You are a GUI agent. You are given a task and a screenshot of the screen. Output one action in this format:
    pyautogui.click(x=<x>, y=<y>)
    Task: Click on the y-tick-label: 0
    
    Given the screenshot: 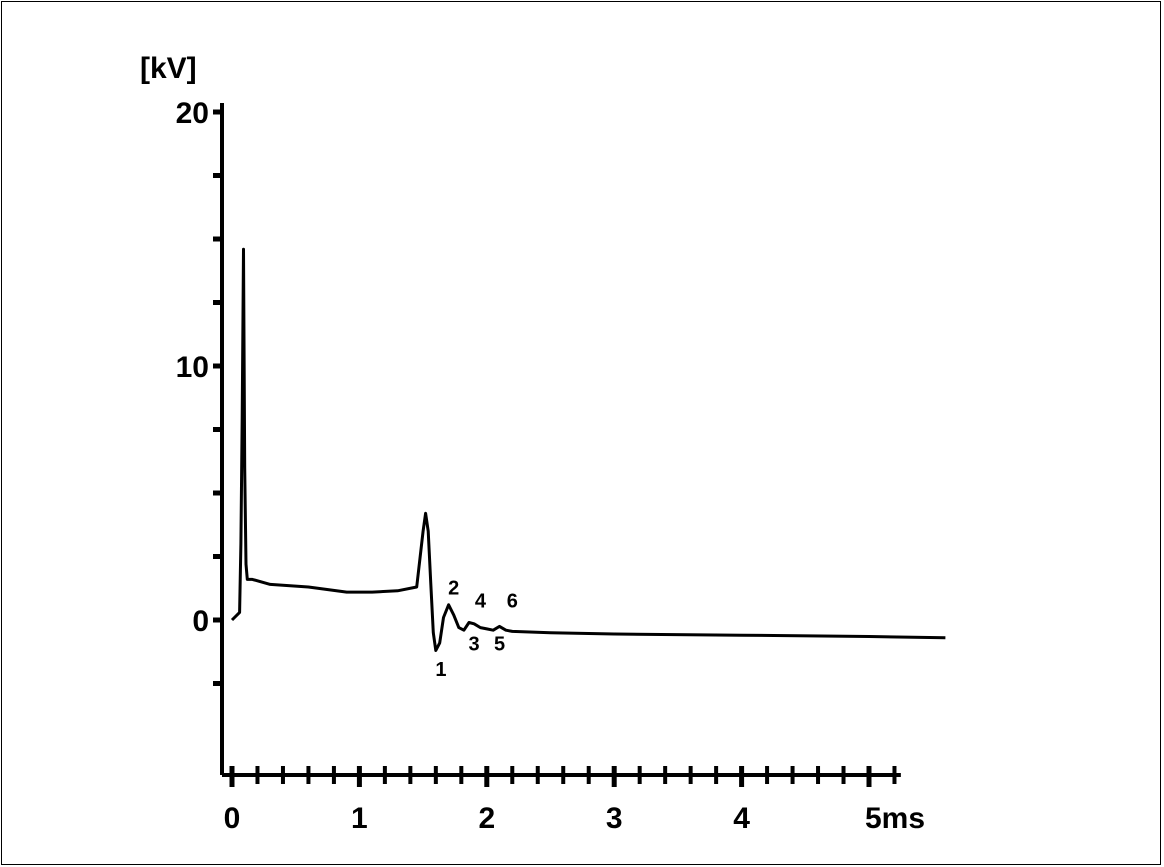 What is the action you would take?
    pyautogui.click(x=200, y=621)
    